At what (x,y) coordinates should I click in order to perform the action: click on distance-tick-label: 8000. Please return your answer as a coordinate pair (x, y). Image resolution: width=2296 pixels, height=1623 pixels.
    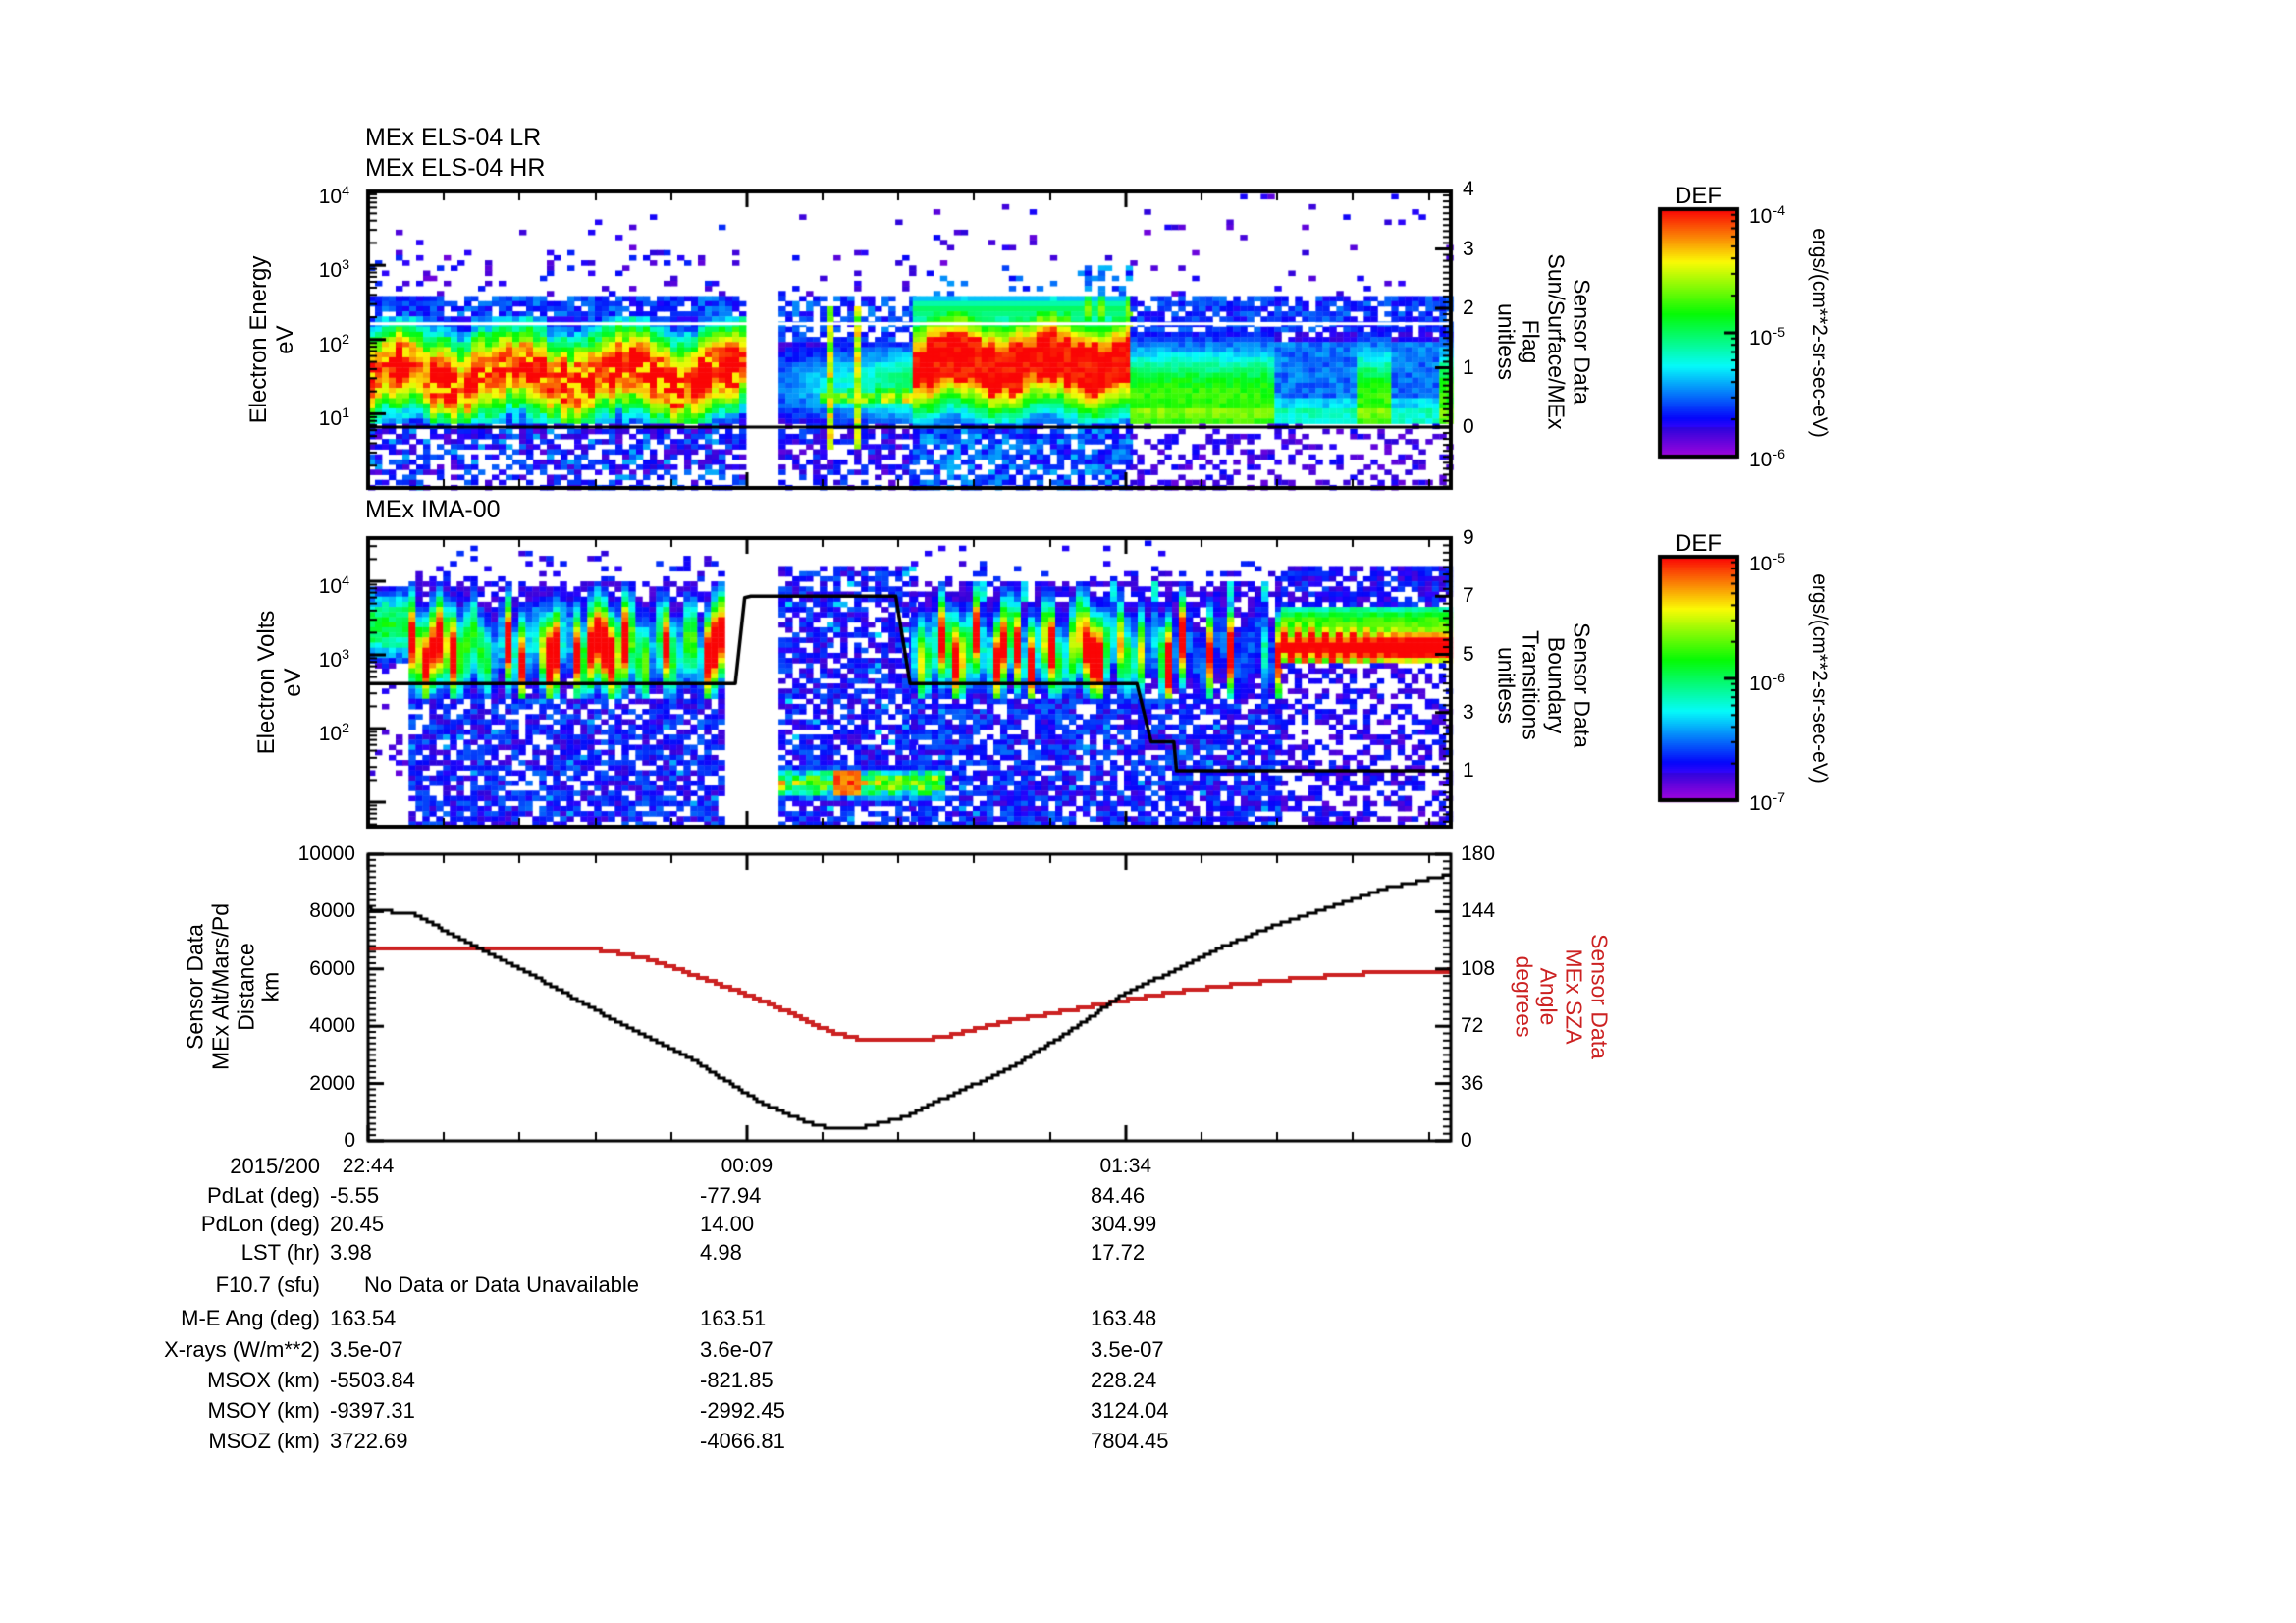
    Looking at the image, I should click on (332, 911).